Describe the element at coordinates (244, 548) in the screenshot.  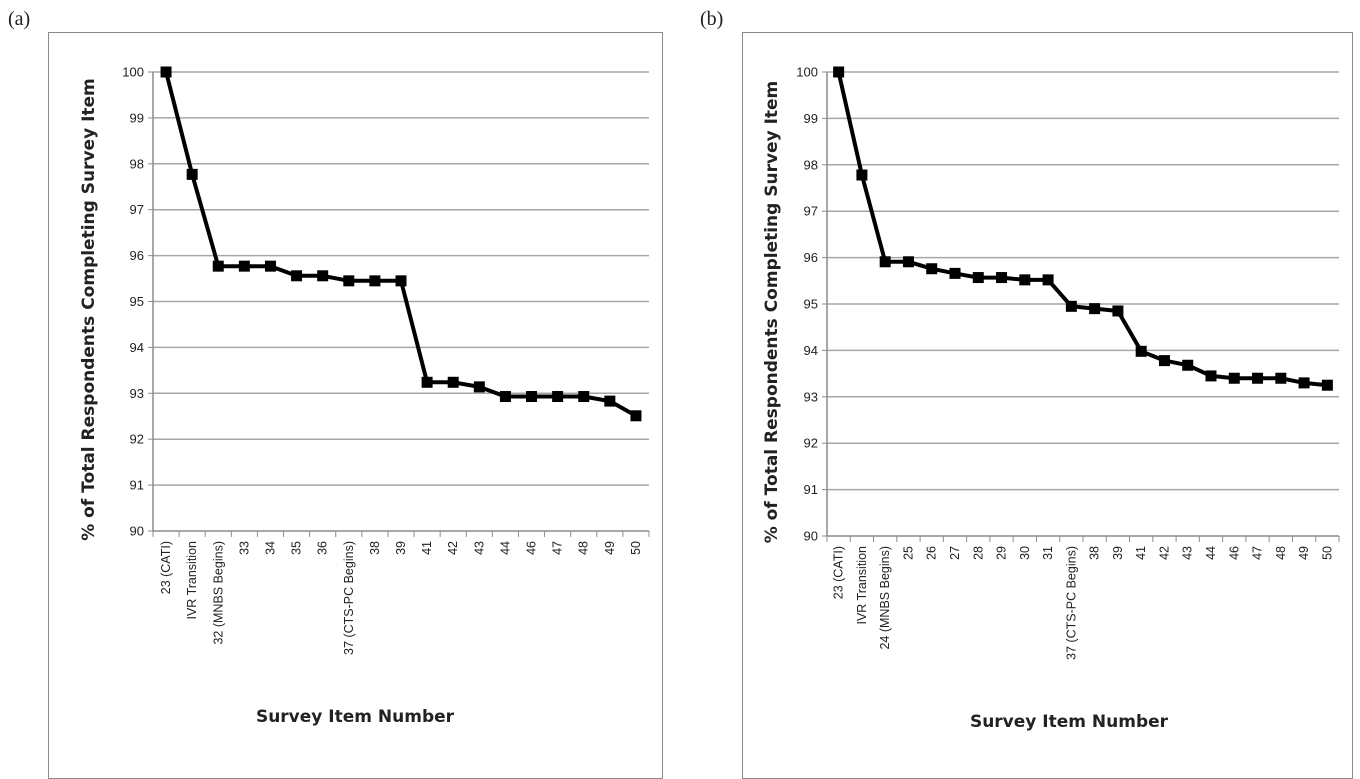
I see `x-tick-label: 33` at that location.